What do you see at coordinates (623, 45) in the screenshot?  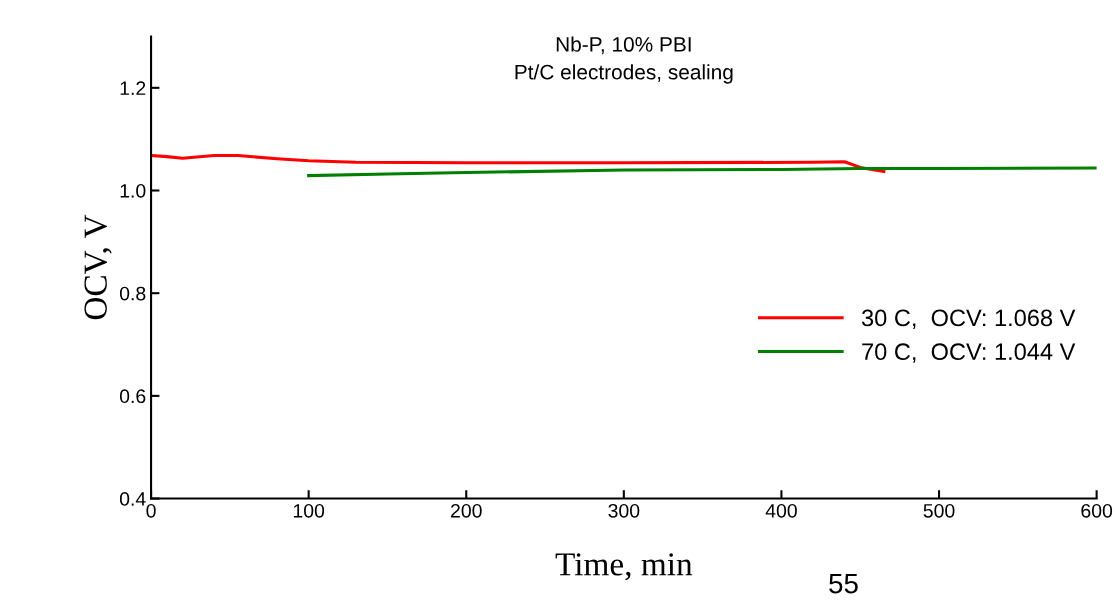 I see `chart-title: Nb-P, 10% PBI` at bounding box center [623, 45].